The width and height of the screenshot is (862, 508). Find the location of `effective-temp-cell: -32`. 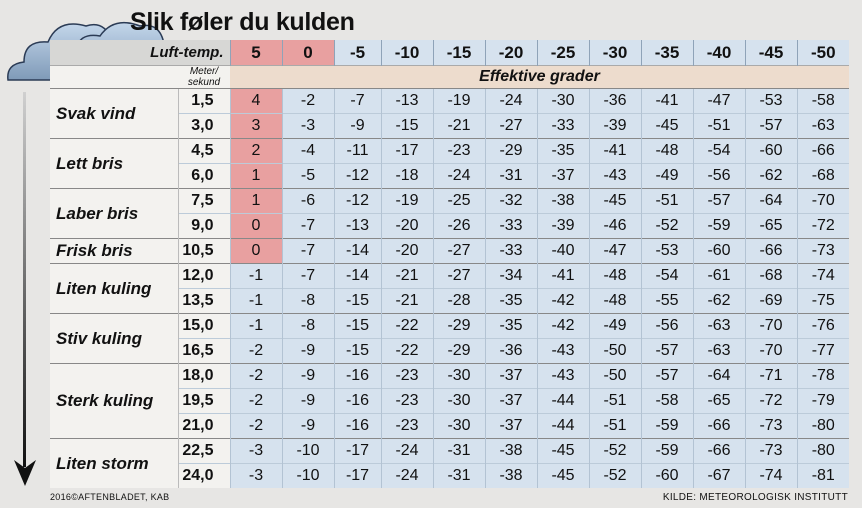

effective-temp-cell: -32 is located at coordinates (510, 201).